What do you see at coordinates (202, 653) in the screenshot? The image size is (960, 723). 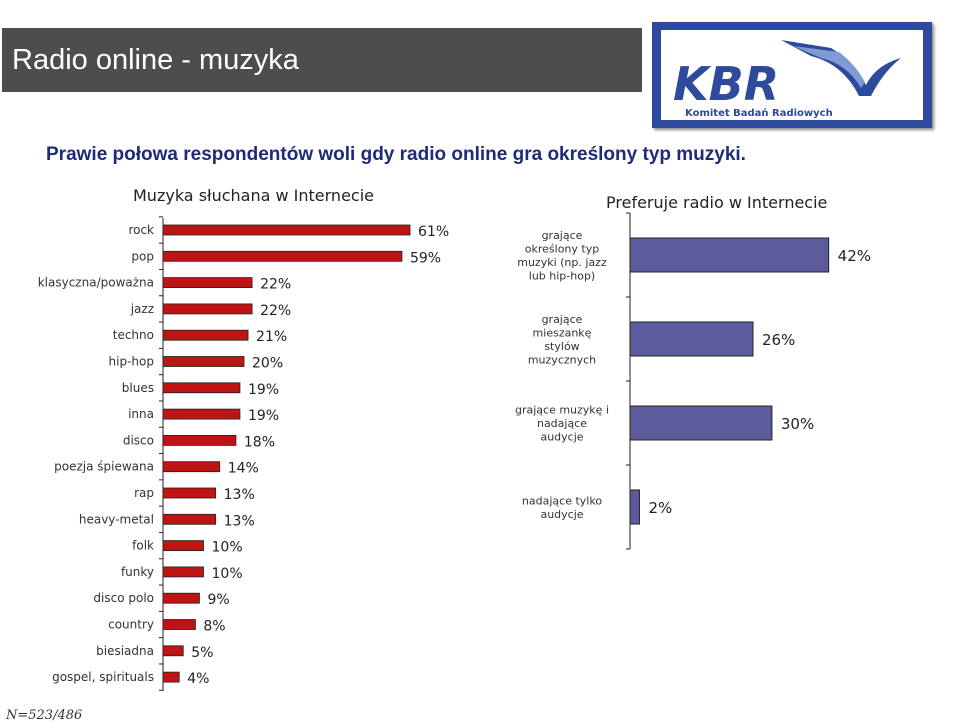 I see `value-label: 5%` at bounding box center [202, 653].